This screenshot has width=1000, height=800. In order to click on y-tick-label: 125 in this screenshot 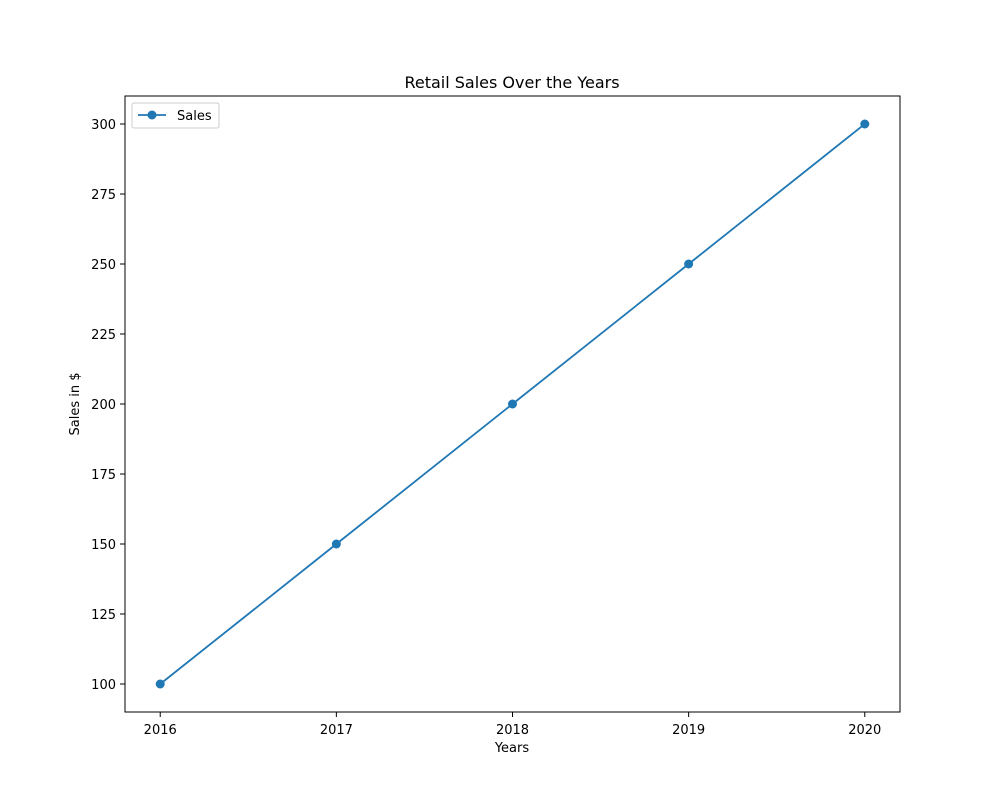, I will do `click(103, 615)`.